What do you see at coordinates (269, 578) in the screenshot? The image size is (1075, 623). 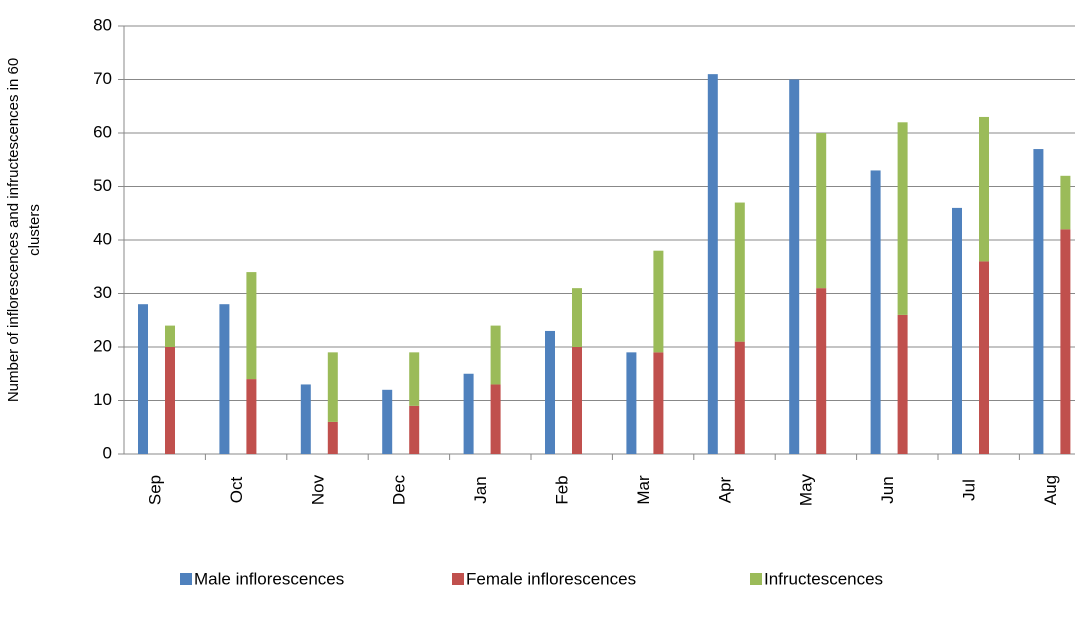 I see `legend-label: Male inflorescences` at bounding box center [269, 578].